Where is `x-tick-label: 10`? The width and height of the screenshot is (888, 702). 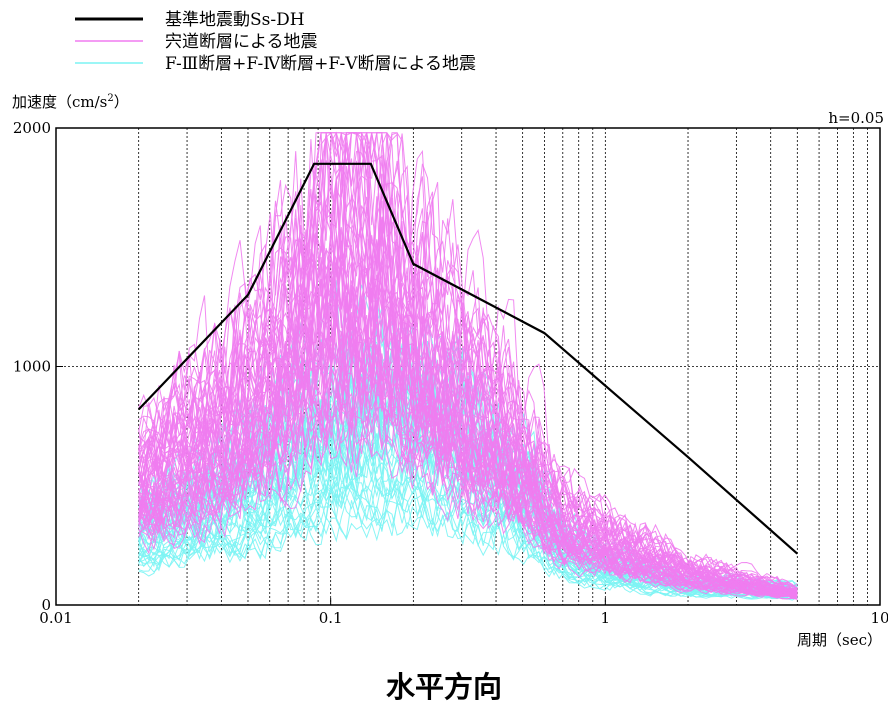 x-tick-label: 10 is located at coordinates (879, 618).